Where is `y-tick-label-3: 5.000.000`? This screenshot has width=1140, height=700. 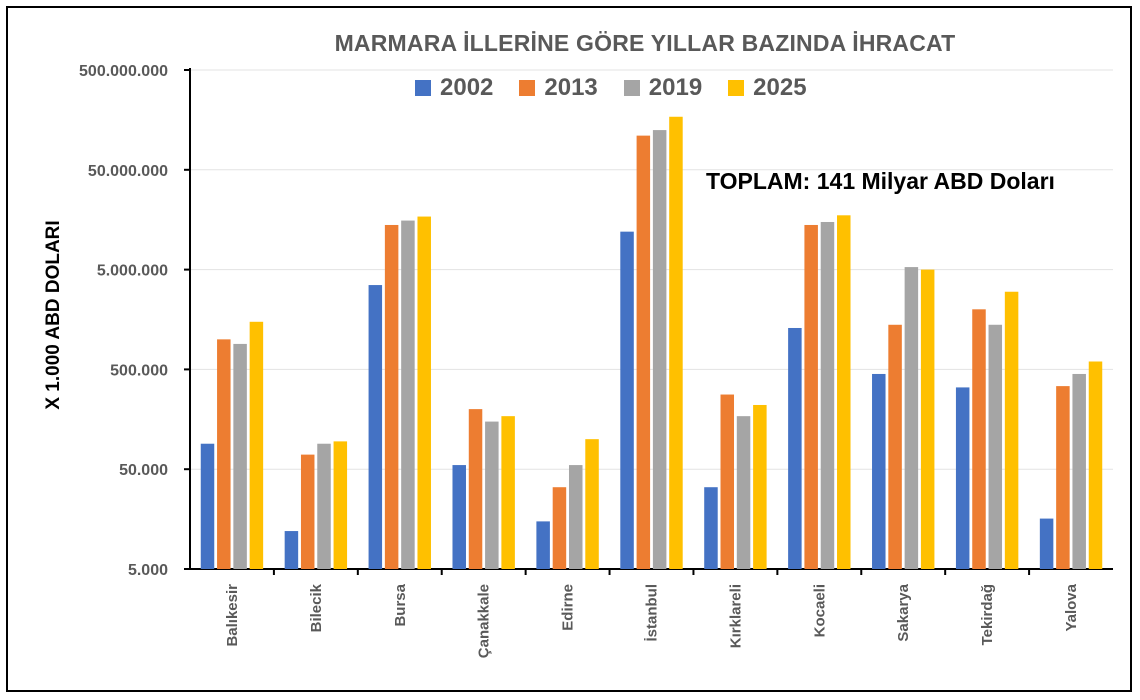 y-tick-label-3: 5.000.000 is located at coordinates (132, 271).